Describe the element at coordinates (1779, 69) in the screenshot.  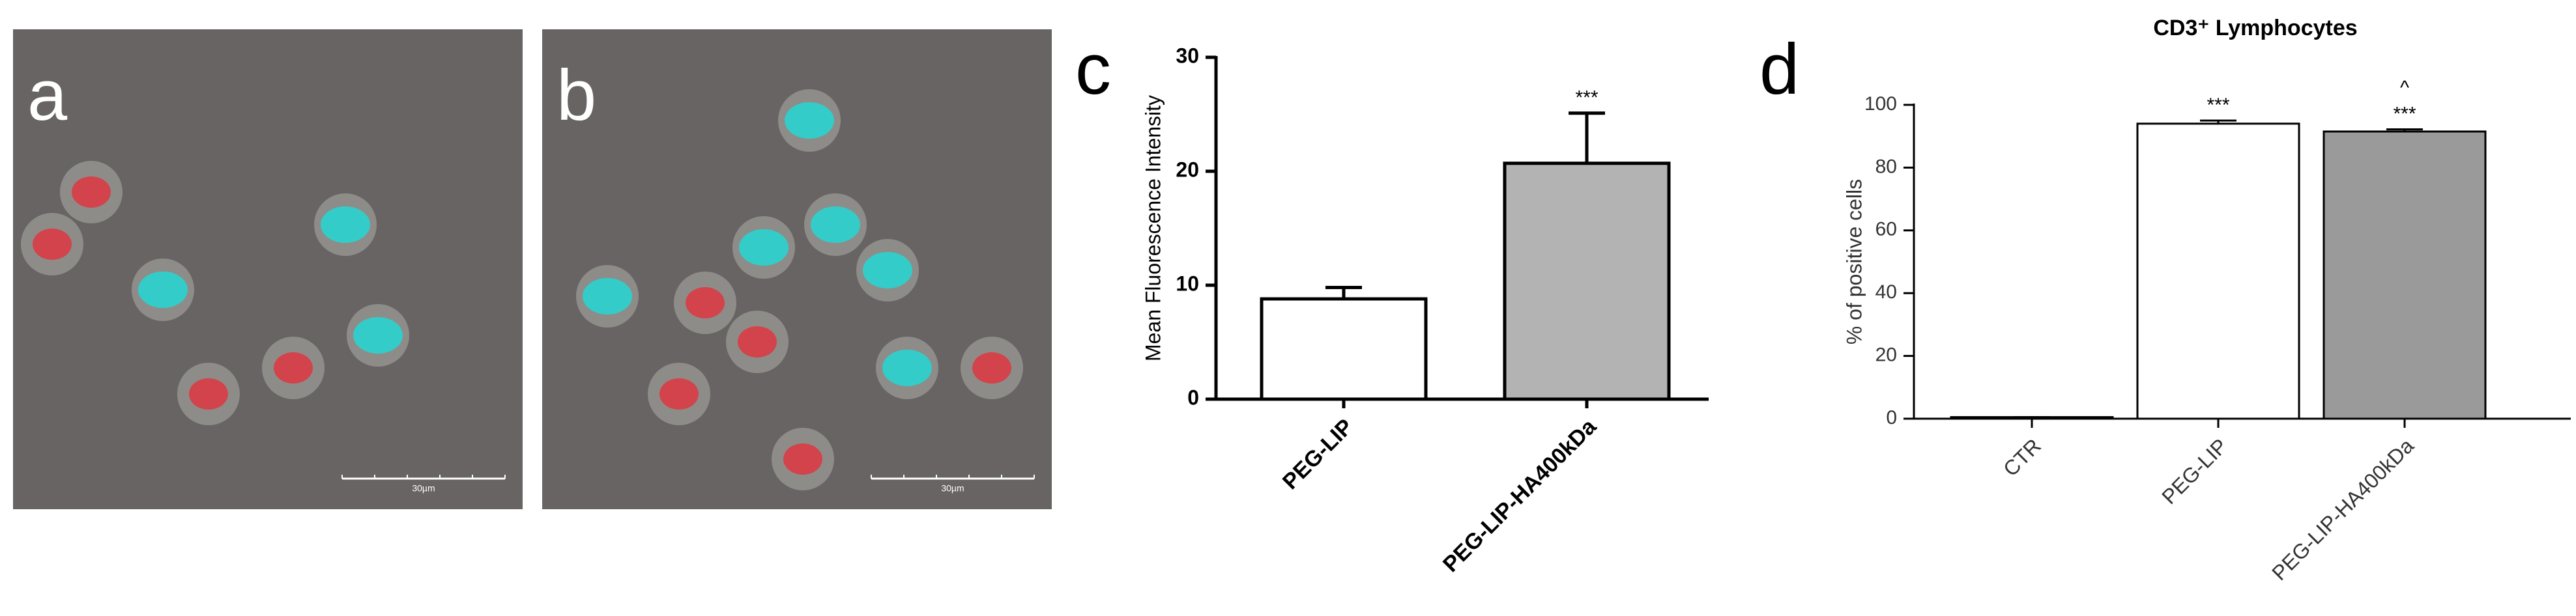
I see `panel-label: d` at that location.